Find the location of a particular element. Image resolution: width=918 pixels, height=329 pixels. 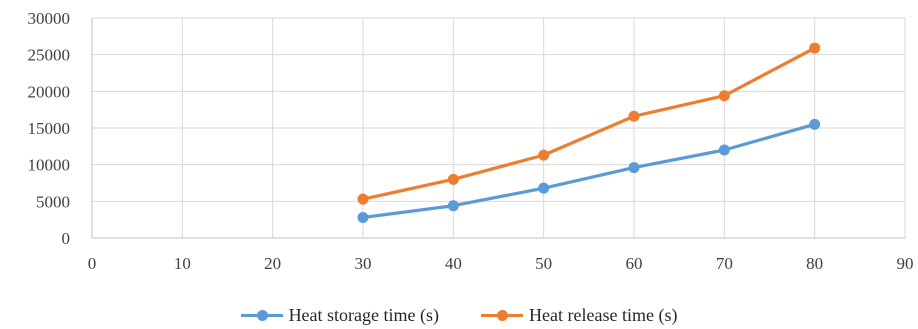

legend-item-heat-release: Heat release time (s) is located at coordinates (579, 315).